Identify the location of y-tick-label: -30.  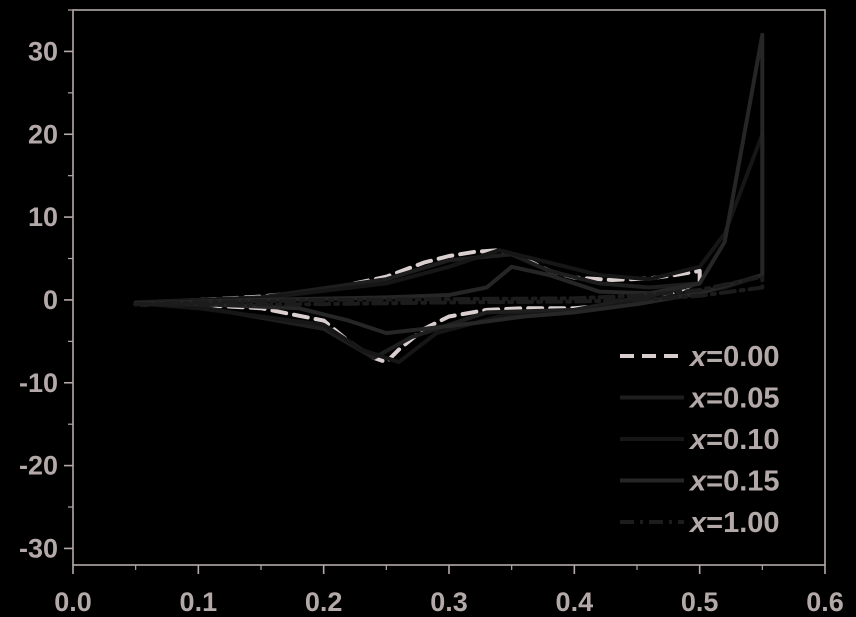
(38, 548).